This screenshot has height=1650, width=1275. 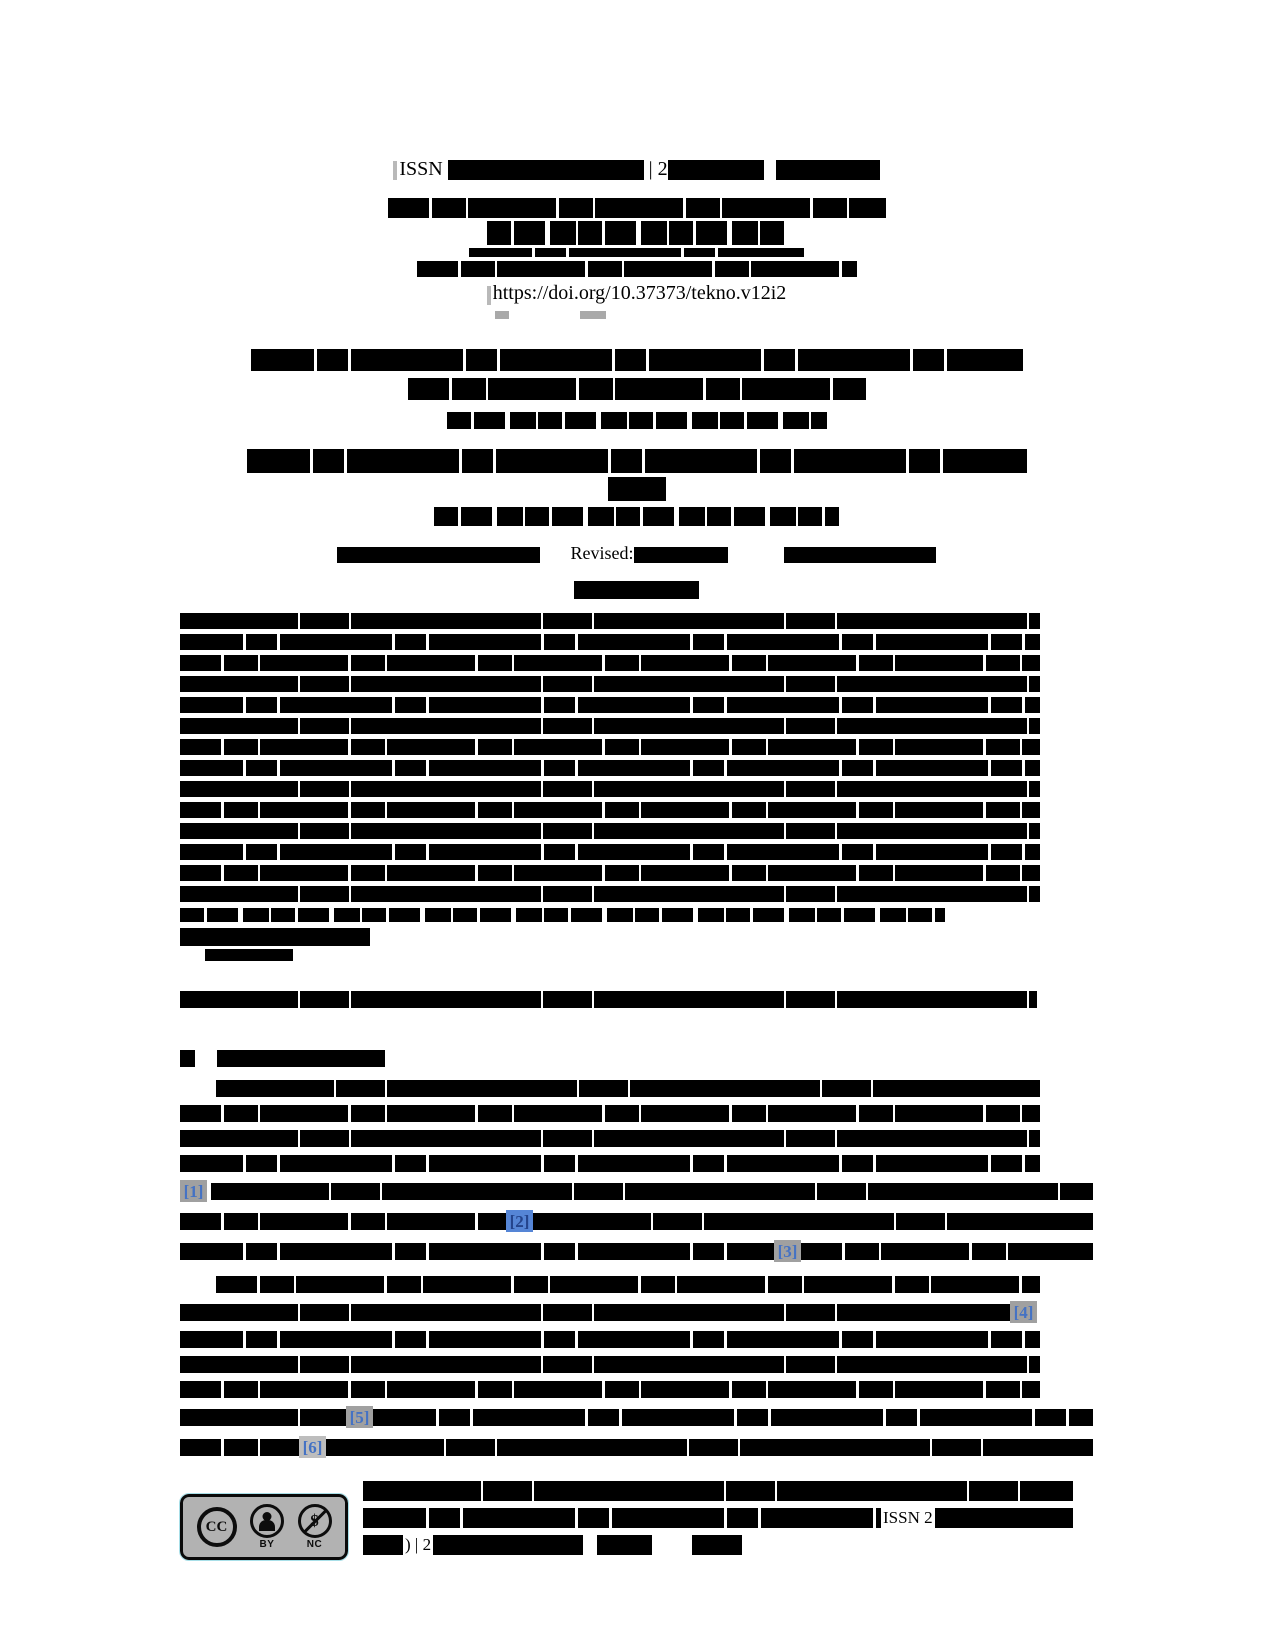 What do you see at coordinates (636, 1367) in the screenshot?
I see `intro-paragraph-2: [4] [5] [6]` at bounding box center [636, 1367].